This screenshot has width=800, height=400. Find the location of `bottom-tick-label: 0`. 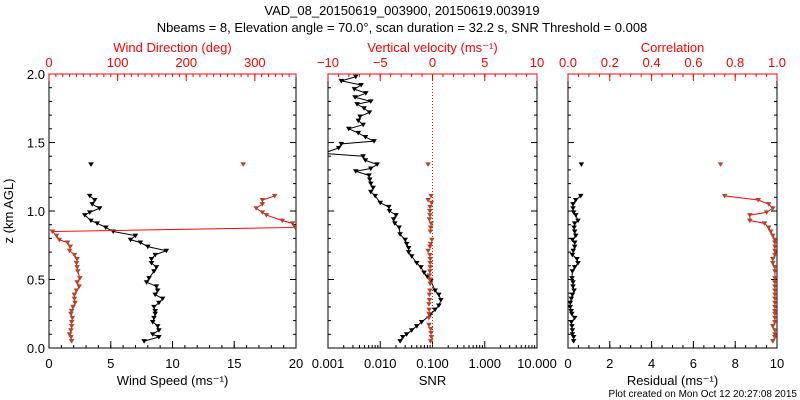

bottom-tick-label: 0 is located at coordinates (48, 363).